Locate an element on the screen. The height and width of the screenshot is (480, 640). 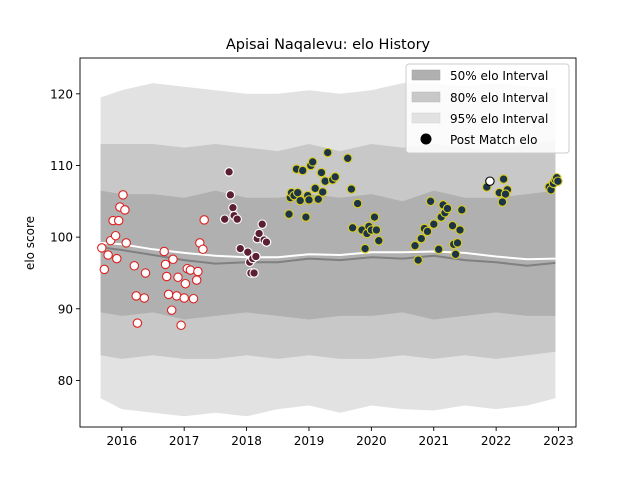
x-tick-label: 2023 is located at coordinates (558, 441).